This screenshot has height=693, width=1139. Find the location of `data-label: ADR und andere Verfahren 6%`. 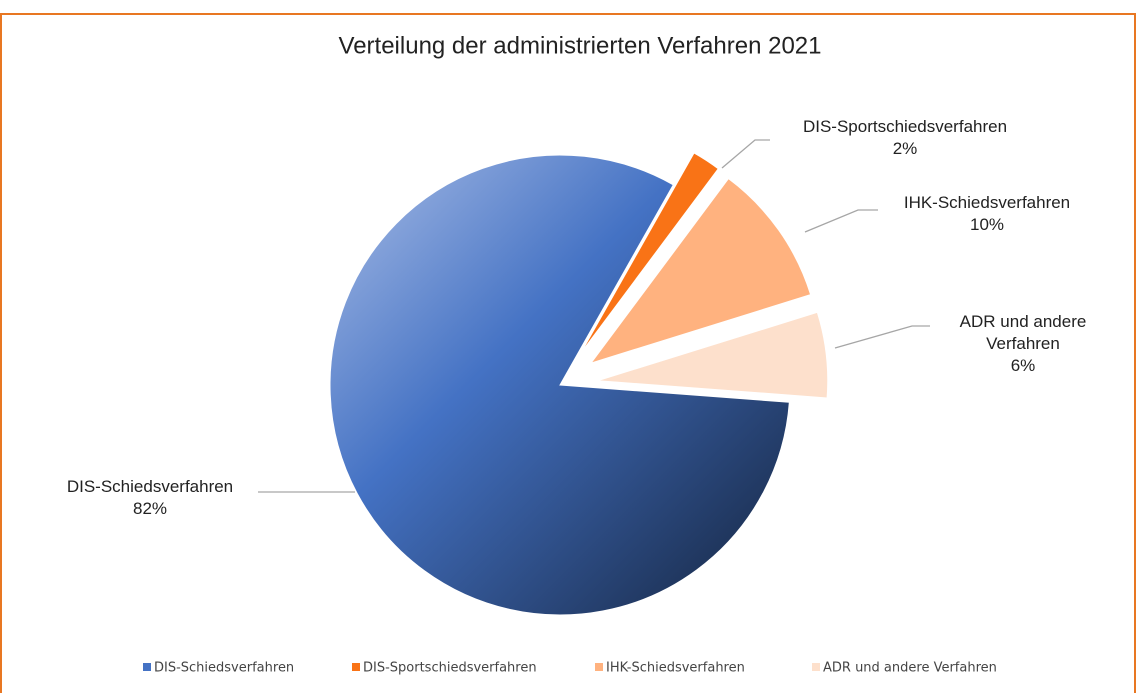

data-label: ADR und andere Verfahren 6% is located at coordinates (1023, 344).